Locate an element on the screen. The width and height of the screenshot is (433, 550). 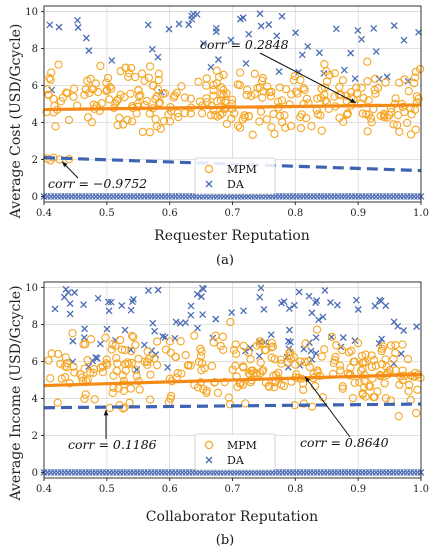
panel-b-mpm-trend is located at coordinates (232, 380).